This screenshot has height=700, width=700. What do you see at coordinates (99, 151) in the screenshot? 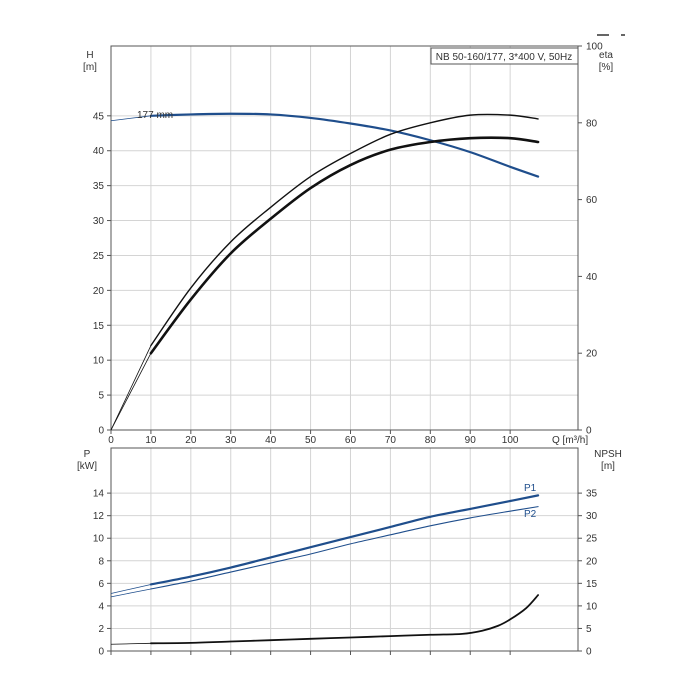
I see `top-left-tick-label-40: 40` at bounding box center [99, 151].